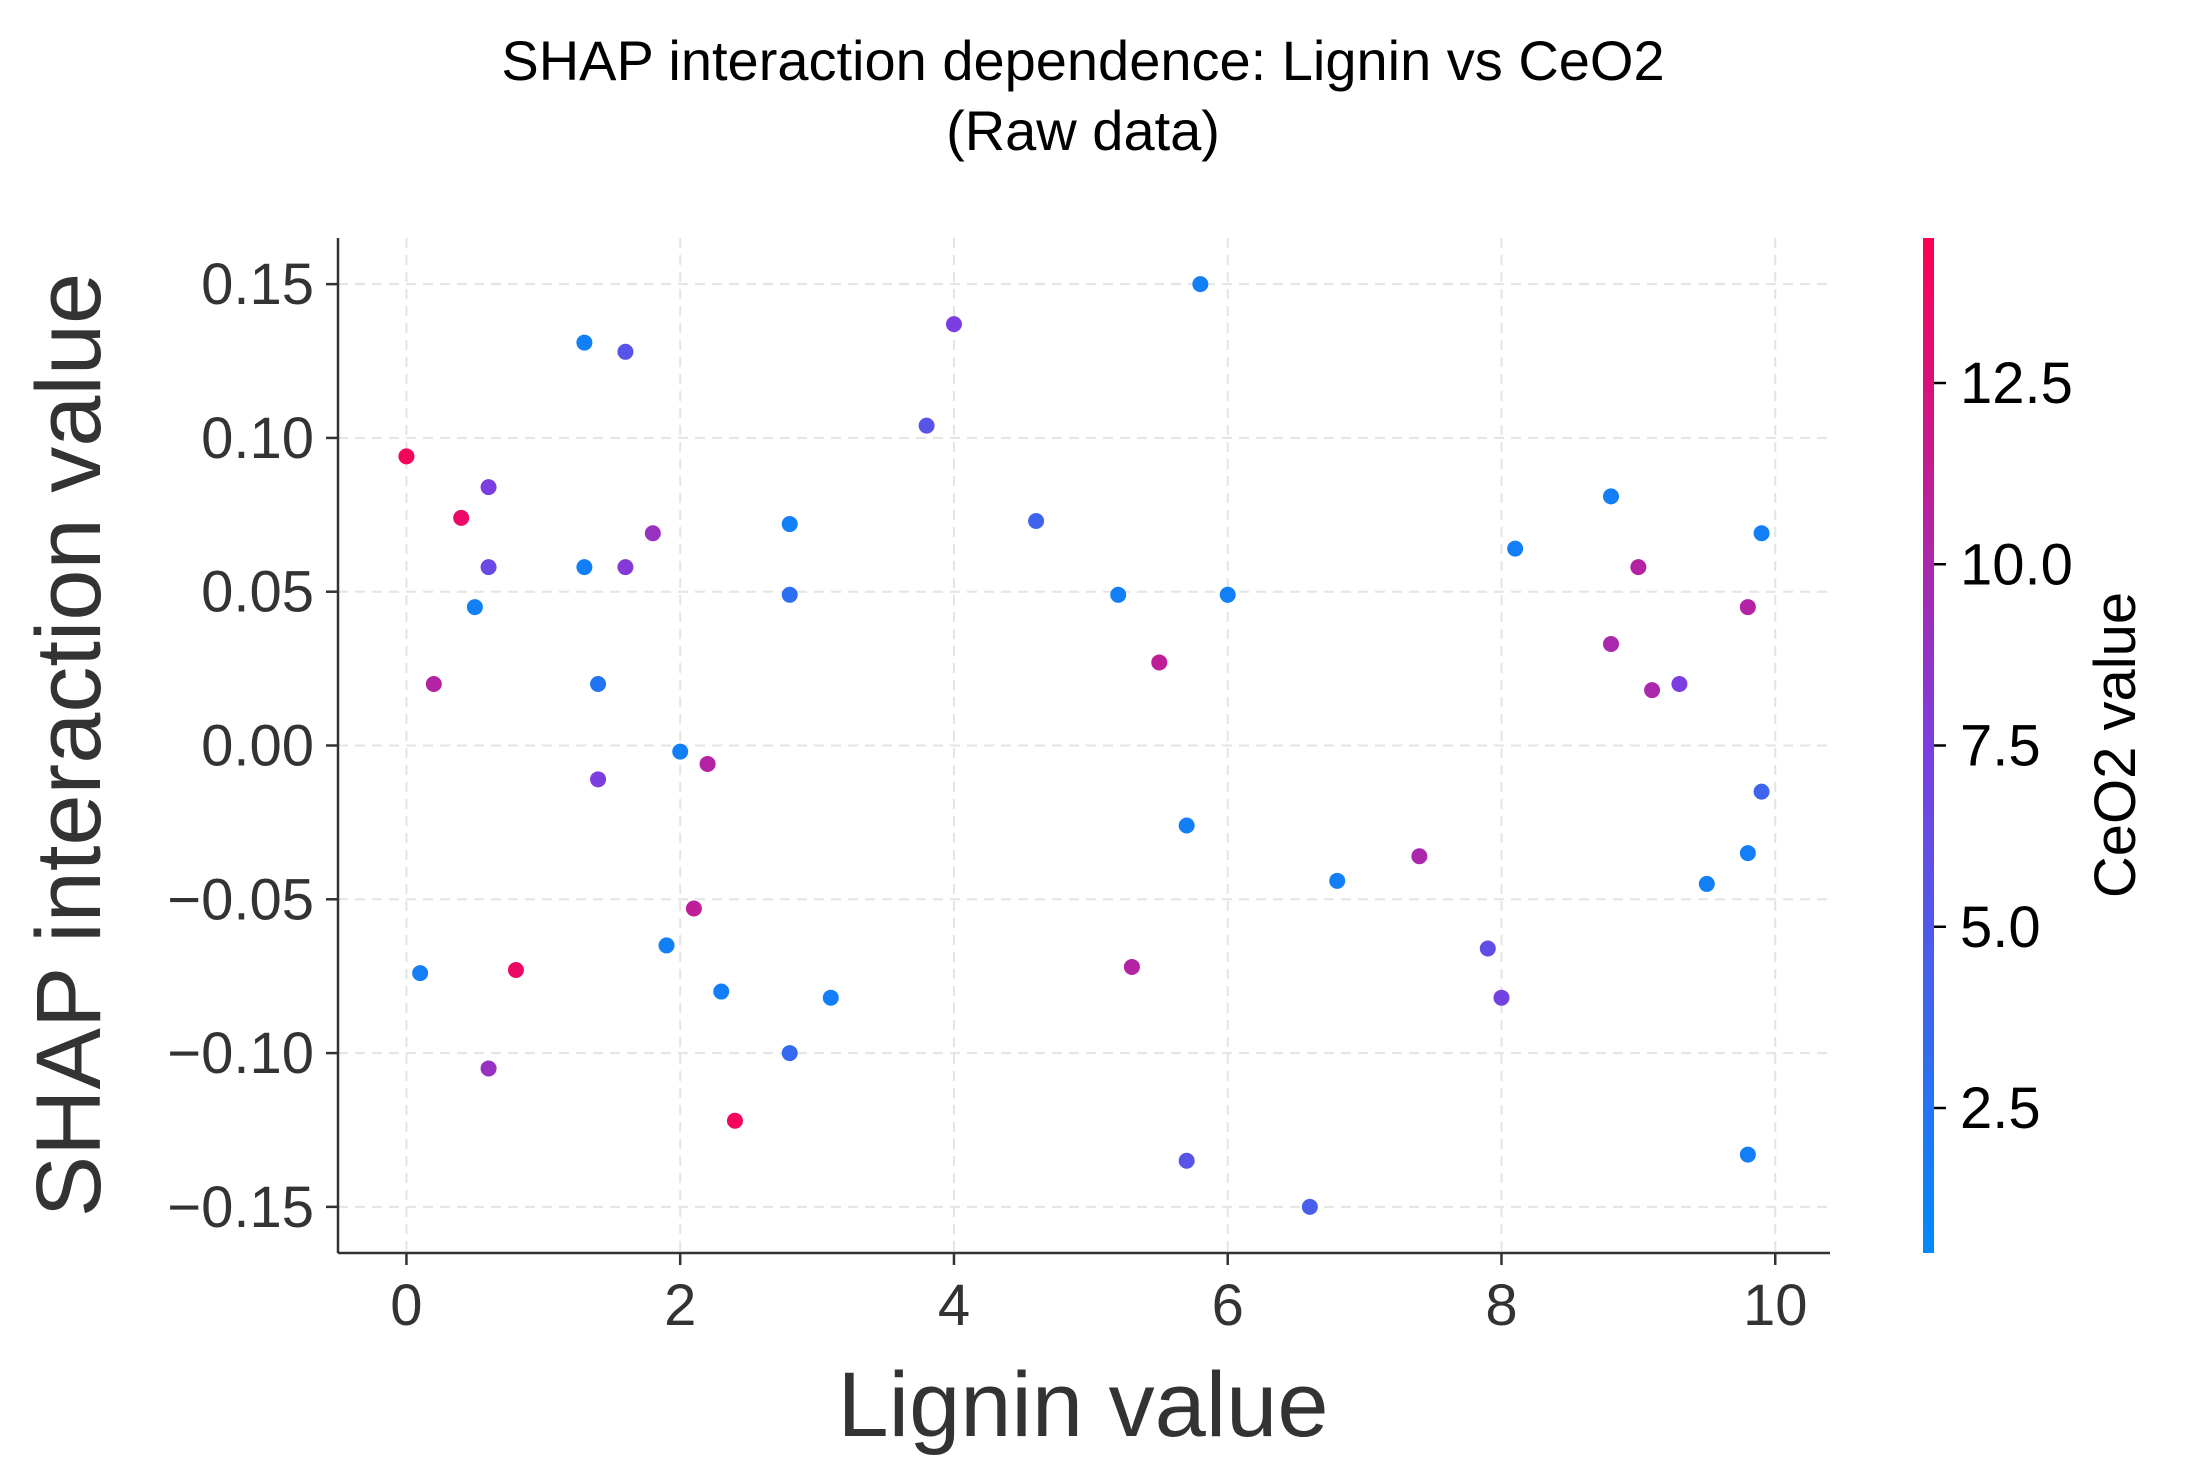 The image size is (2190, 1477). What do you see at coordinates (1082, 1405) in the screenshot?
I see `x-axis-label: Lignin value` at bounding box center [1082, 1405].